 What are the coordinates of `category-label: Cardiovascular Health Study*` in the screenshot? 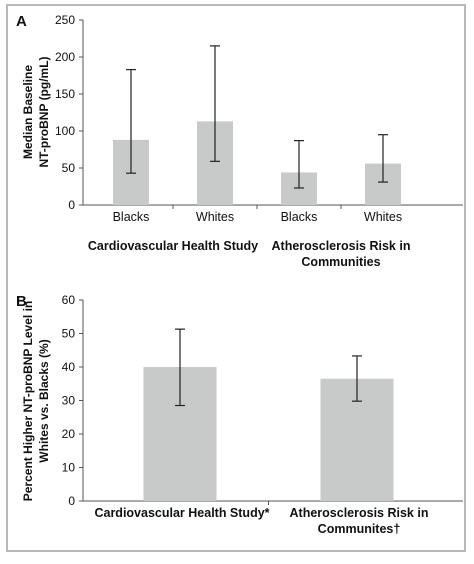 It's located at (181, 513).